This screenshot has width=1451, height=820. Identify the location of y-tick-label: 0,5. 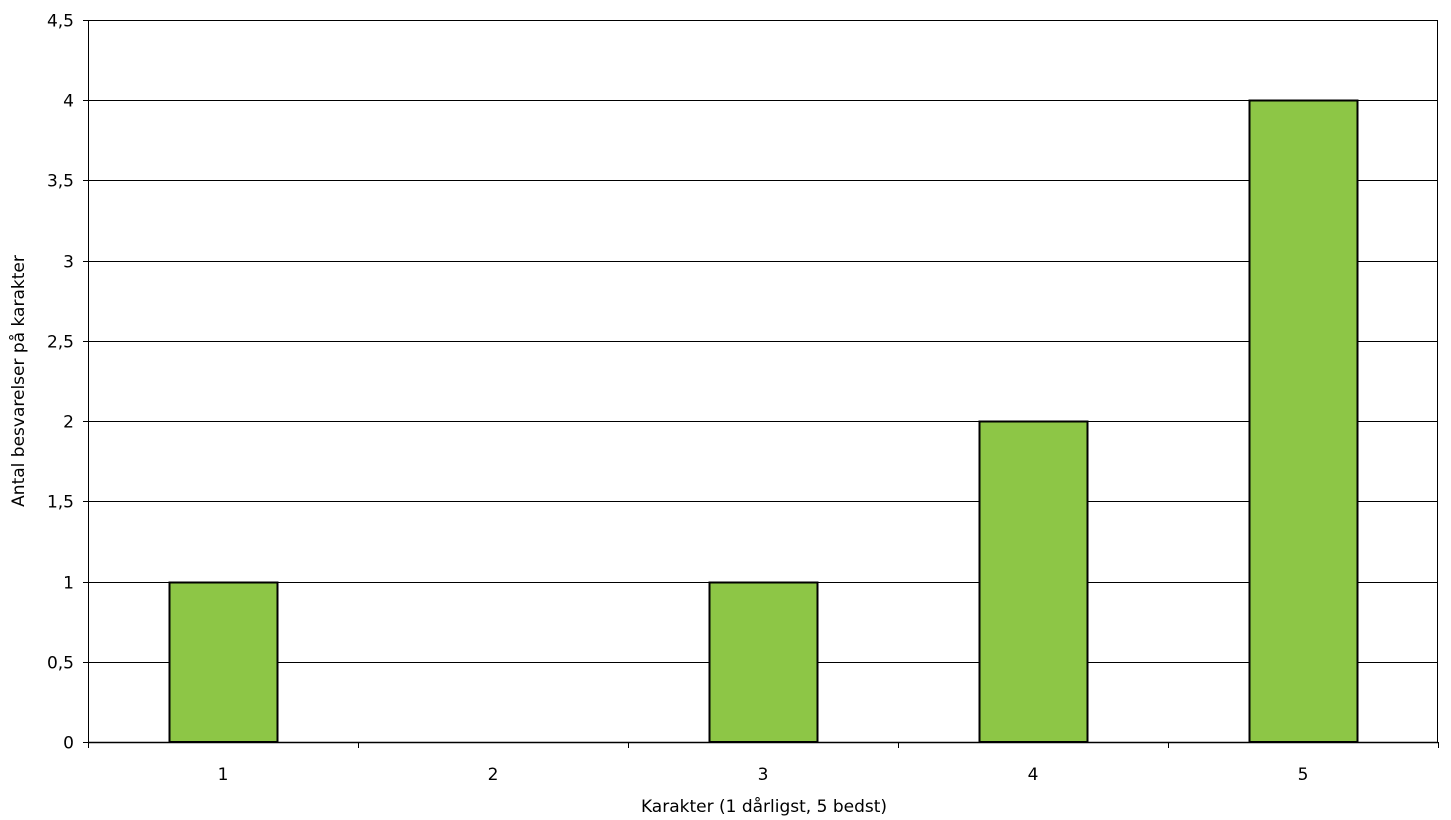
(60, 664).